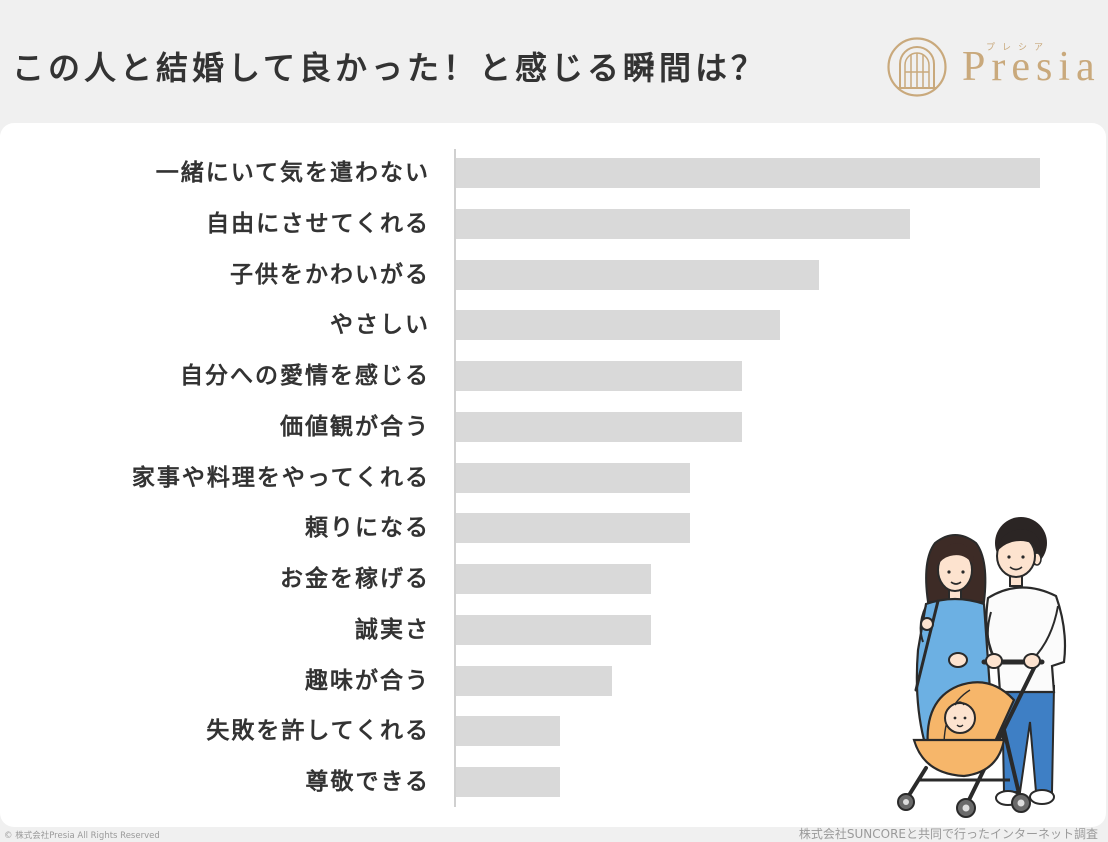  I want to click on bar-label: 価値観が合う, so click(355, 426).